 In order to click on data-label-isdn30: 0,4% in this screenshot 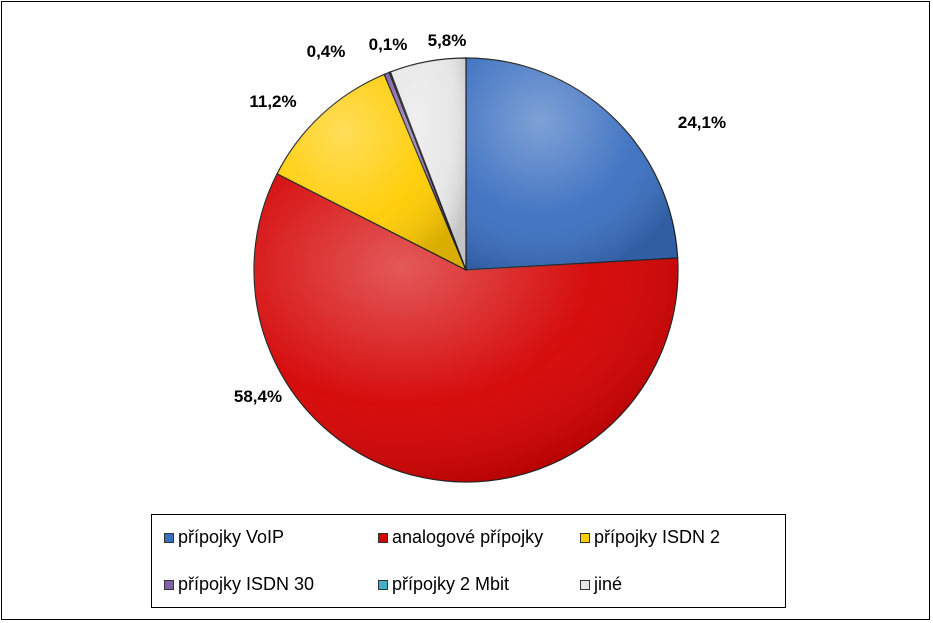, I will do `click(326, 51)`.